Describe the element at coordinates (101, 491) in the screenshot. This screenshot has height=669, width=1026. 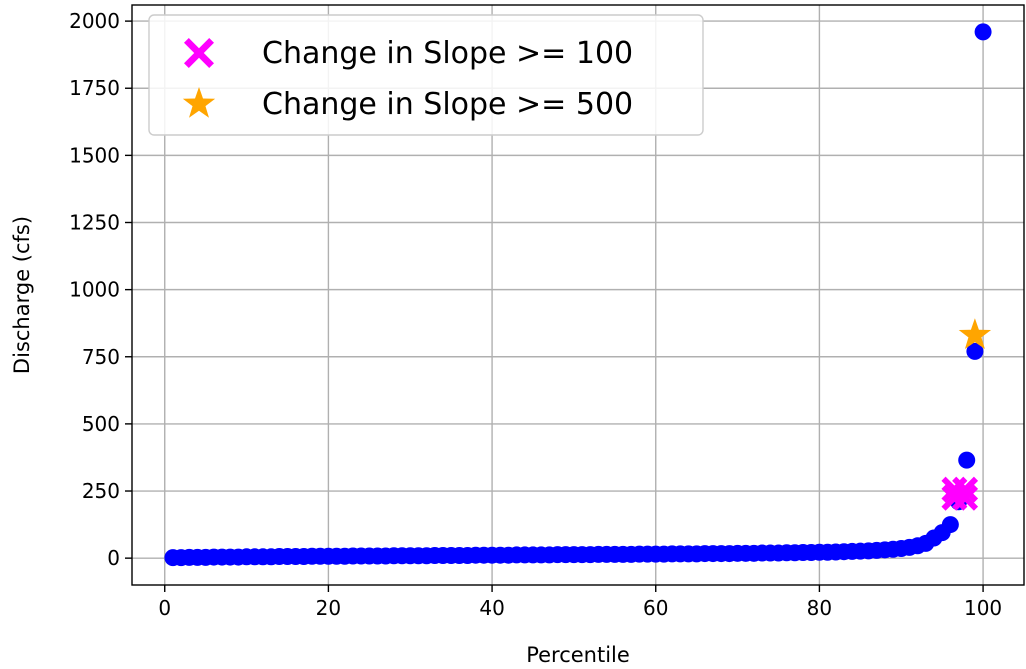
I see `y-tick-label: 250` at that location.